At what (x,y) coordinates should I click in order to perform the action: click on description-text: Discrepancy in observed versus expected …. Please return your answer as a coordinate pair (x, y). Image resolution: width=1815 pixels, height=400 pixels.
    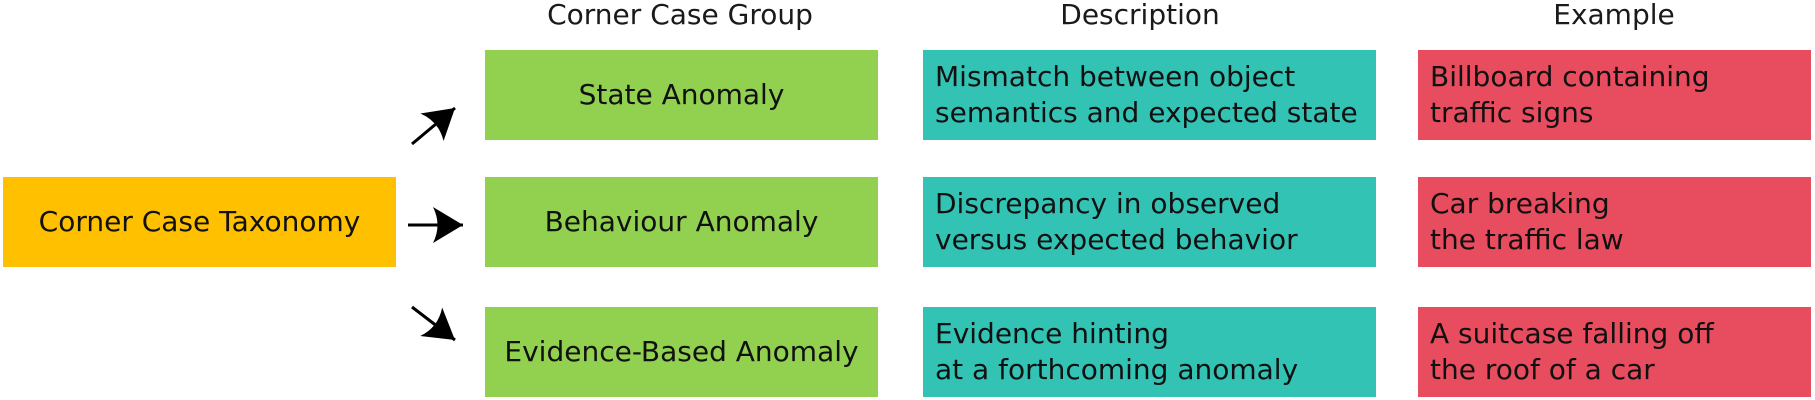
    Looking at the image, I should click on (1116, 221).